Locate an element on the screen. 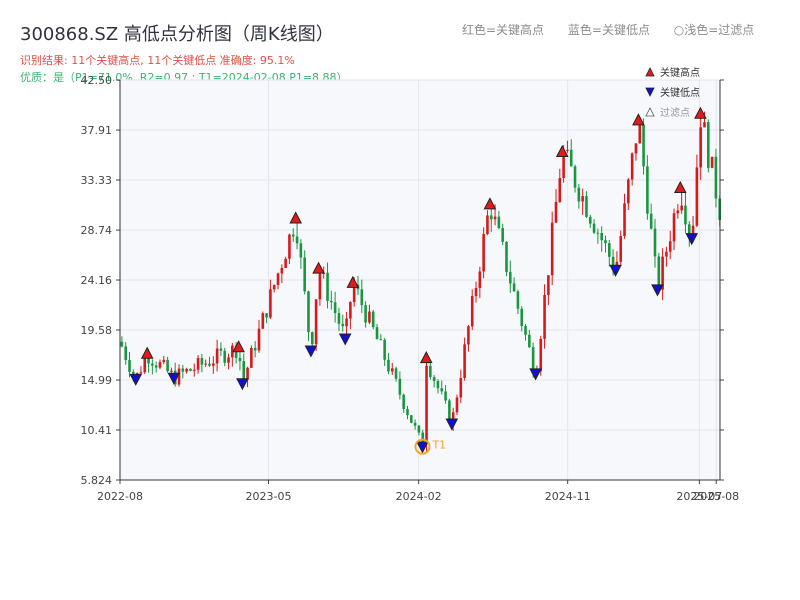 This screenshot has width=800, height=600. x-tick-label: 2022-08 is located at coordinates (120, 496).